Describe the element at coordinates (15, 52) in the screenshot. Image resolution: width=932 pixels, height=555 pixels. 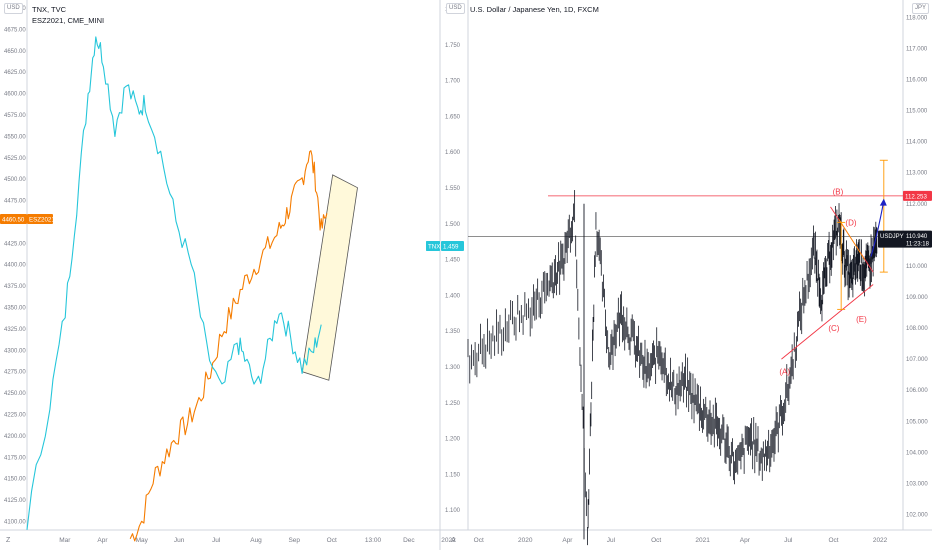
I see `left-y-tick-label: 4650.00` at that location.